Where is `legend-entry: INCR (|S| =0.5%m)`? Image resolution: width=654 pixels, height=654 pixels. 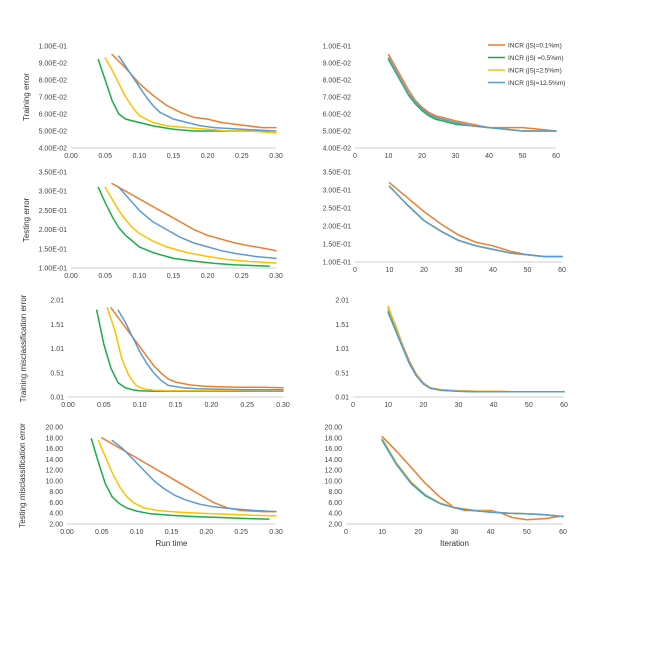
legend-entry: INCR (|S| =0.5%m) is located at coordinates (536, 58).